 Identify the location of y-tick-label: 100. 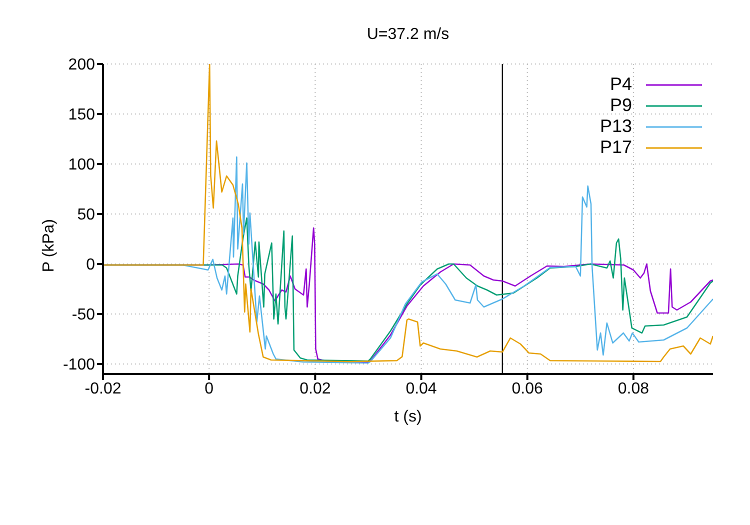
(82, 165).